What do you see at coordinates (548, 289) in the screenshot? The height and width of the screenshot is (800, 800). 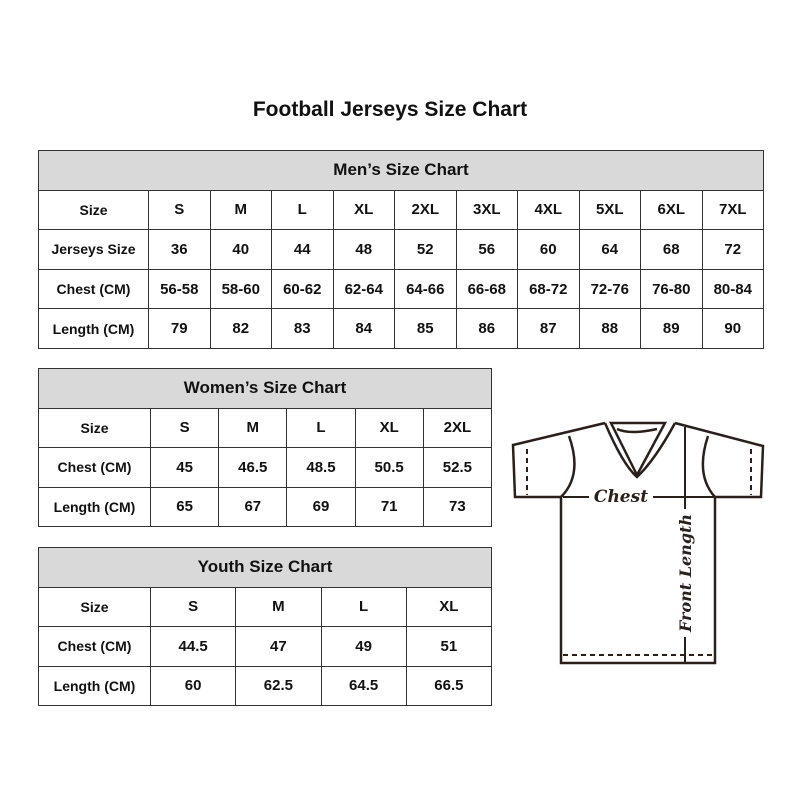 I see `table-cell: 68-72` at bounding box center [548, 289].